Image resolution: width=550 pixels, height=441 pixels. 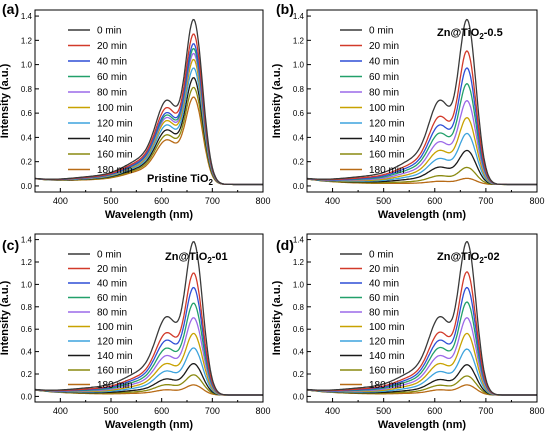 What do you see at coordinates (285, 245) in the screenshot?
I see `panel-label: (d)` at bounding box center [285, 245].